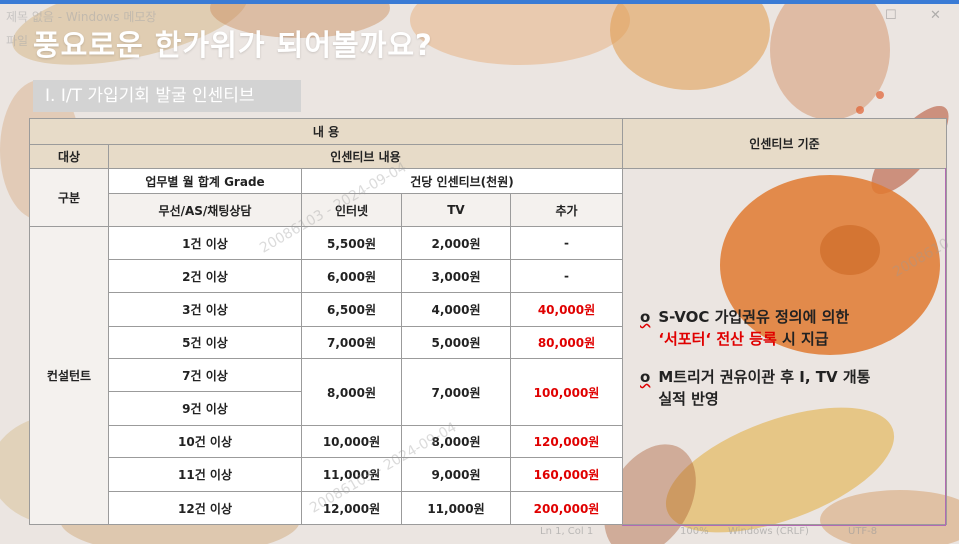 This screenshot has width=959, height=544. What do you see at coordinates (456, 392) in the screenshot?
I see `tv-cell: 7,000원` at bounding box center [456, 392].